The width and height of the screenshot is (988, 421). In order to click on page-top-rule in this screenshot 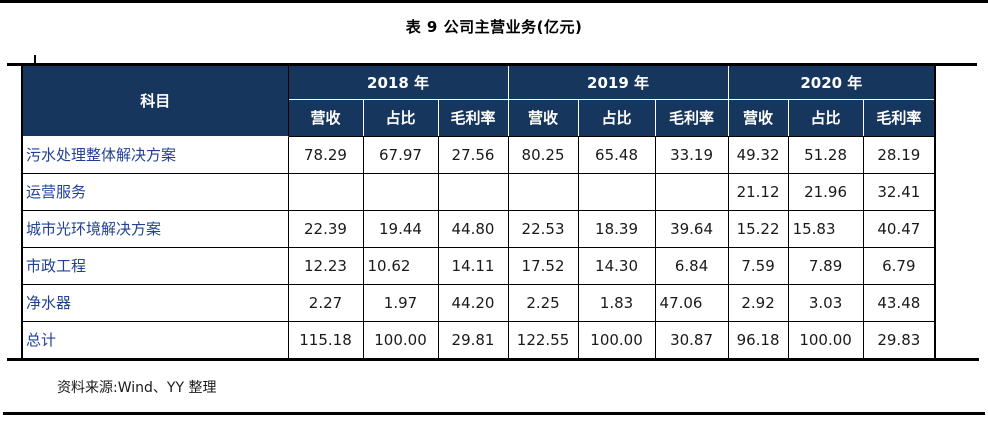, I will do `click(494, 1)`.